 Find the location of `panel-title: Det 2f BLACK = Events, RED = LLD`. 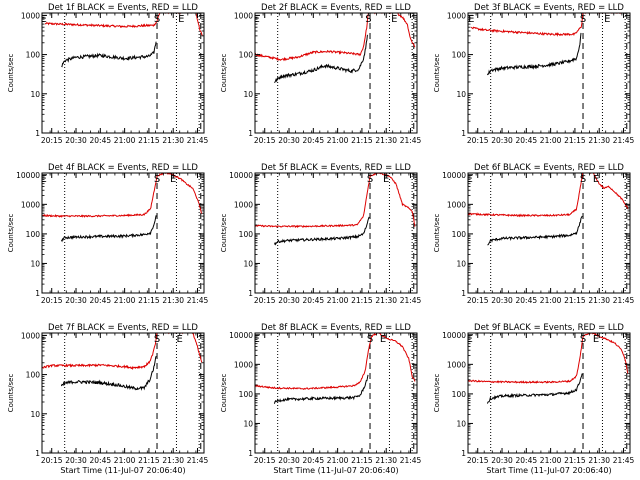

panel-title: Det 2f BLACK = Events, RED = LLD is located at coordinates (336, 8).